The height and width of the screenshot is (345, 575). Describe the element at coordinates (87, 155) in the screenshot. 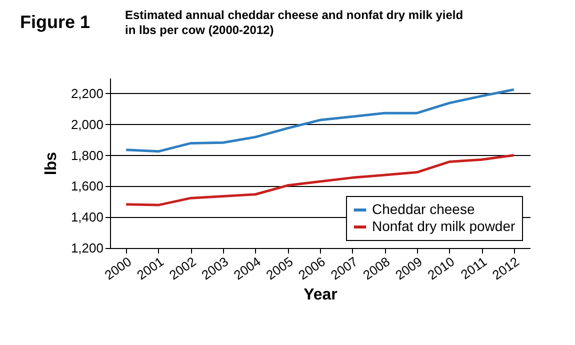

I see `y-tick-label: 1,800` at that location.